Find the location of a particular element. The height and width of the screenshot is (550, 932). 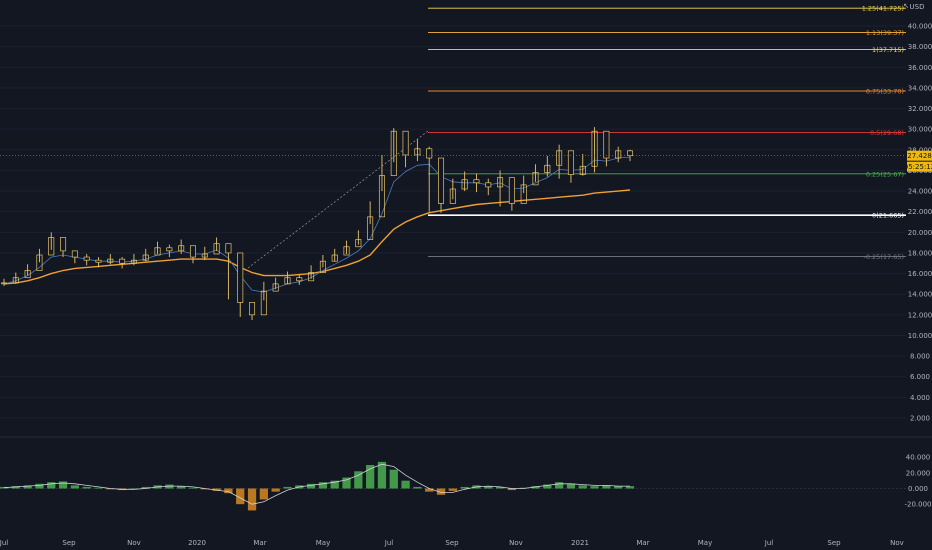

time-tick-label: May is located at coordinates (323, 543).